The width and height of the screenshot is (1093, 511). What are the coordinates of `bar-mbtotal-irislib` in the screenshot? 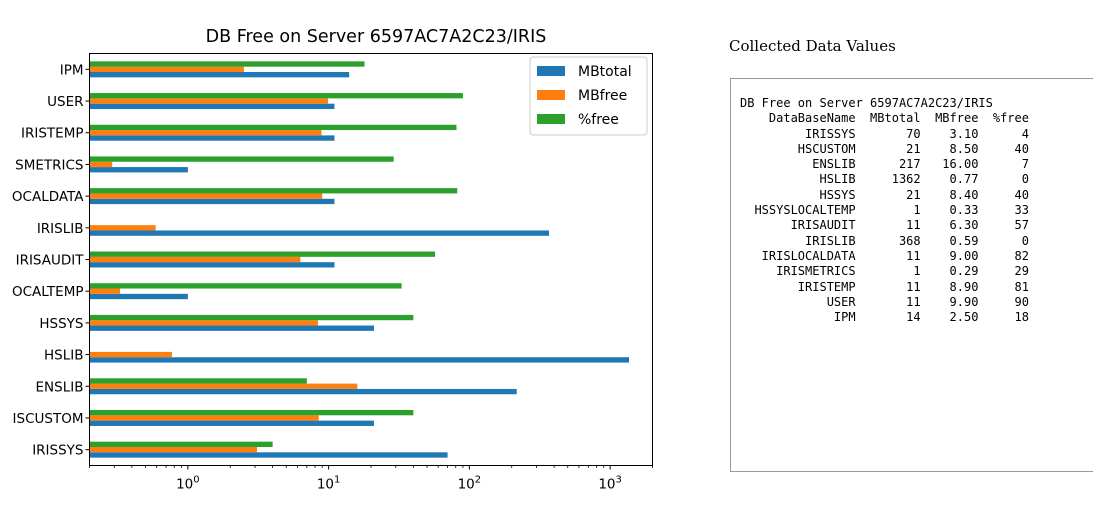 It's located at (319, 233).